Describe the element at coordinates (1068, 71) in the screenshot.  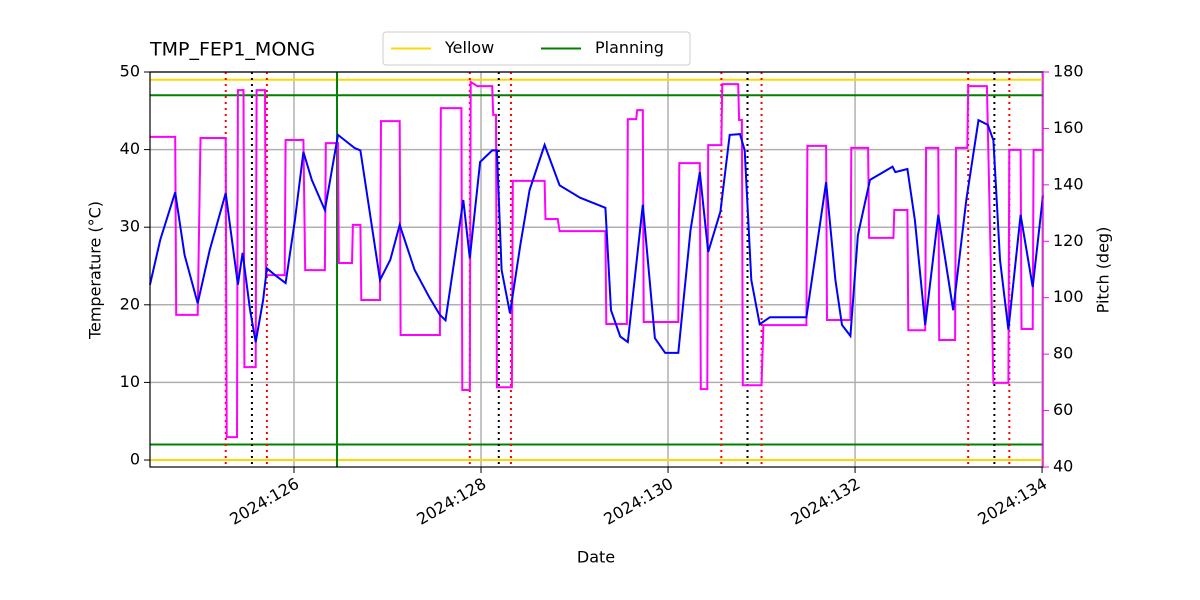
I see `y2-tick-label: 180` at that location.